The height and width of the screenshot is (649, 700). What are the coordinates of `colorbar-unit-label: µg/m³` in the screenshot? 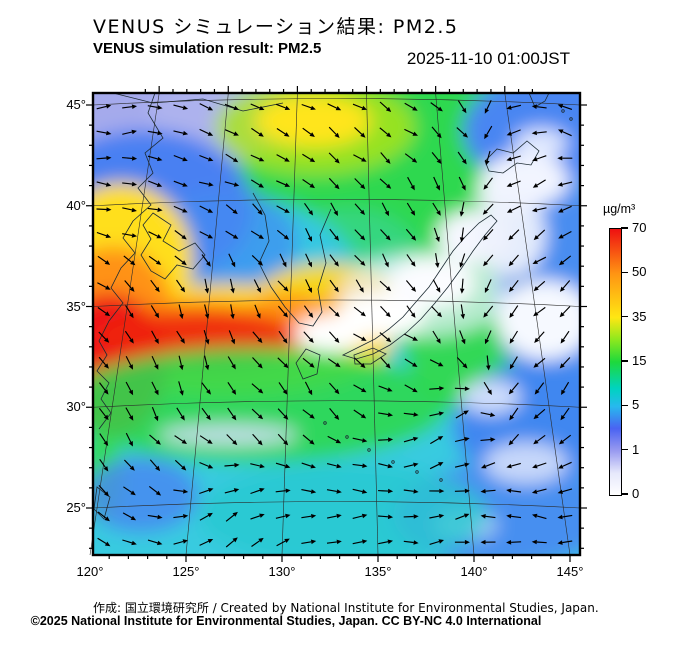 It's located at (619, 209).